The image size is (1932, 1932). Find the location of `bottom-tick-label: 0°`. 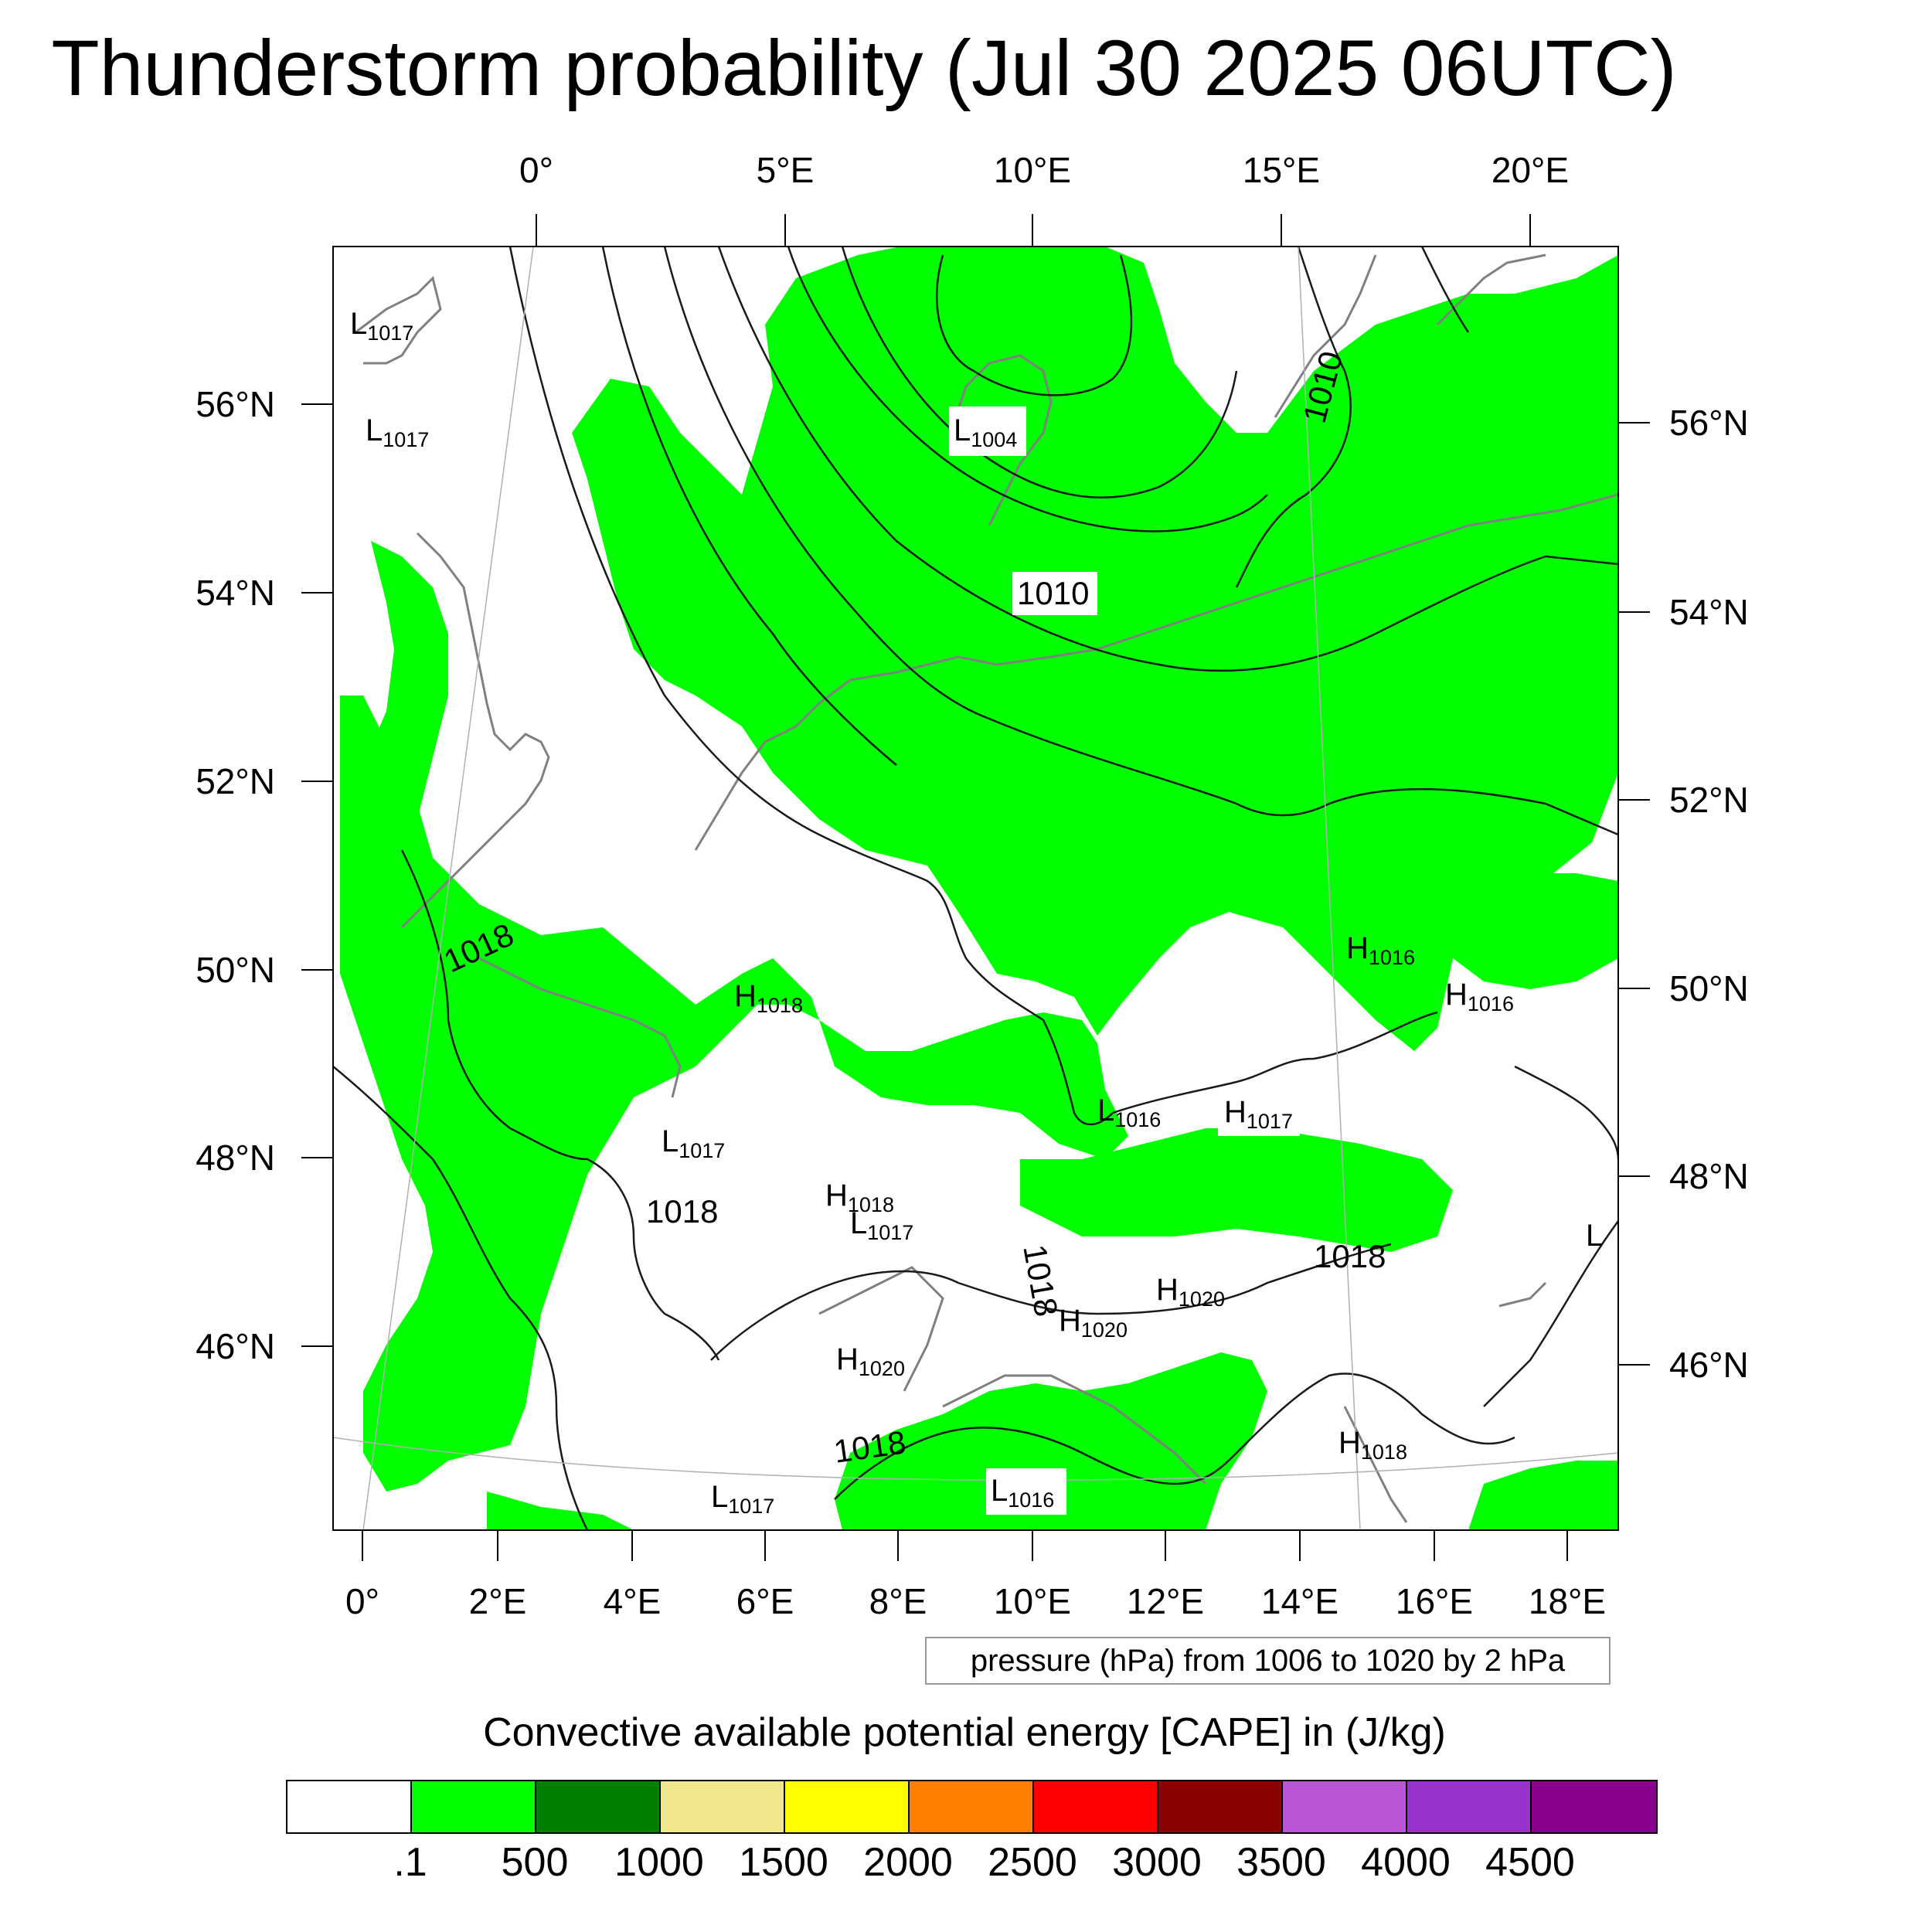

bottom-tick-label: 0° is located at coordinates (362, 1601).